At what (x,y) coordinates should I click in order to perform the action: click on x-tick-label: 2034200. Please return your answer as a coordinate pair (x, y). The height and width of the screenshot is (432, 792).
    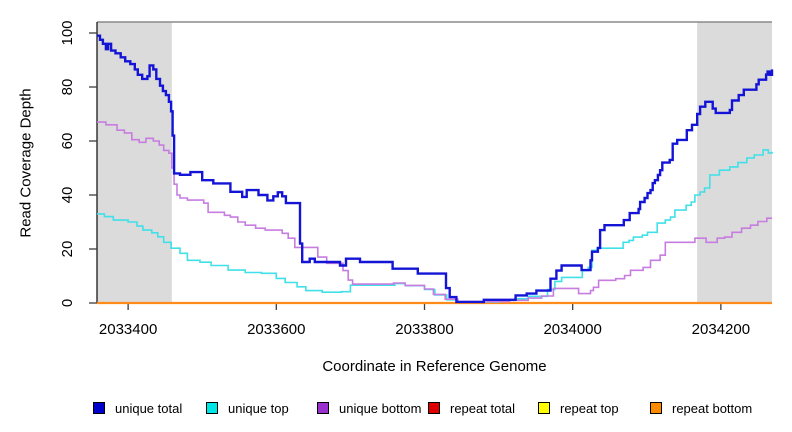
    Looking at the image, I should click on (721, 329).